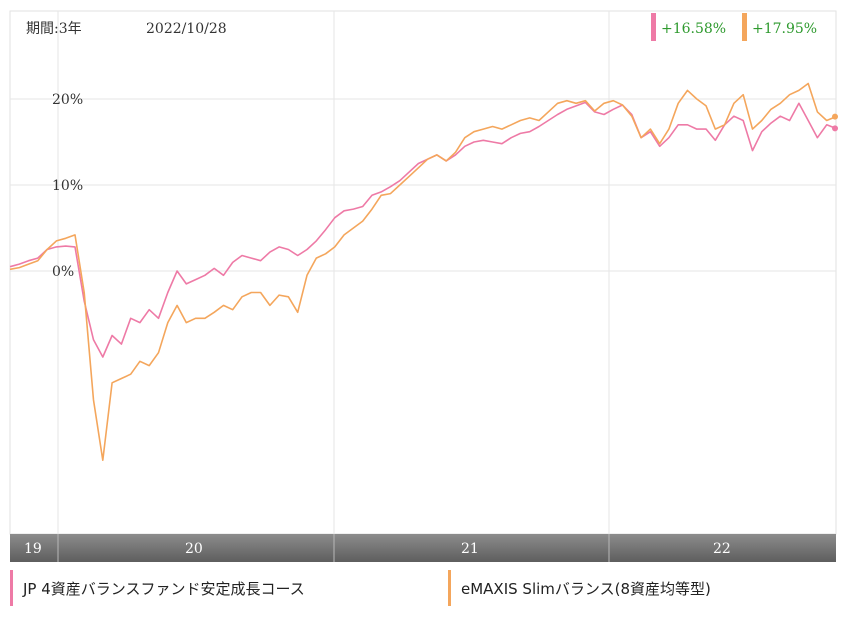 This screenshot has height=623, width=841. Describe the element at coordinates (835, 128) in the screenshot. I see `series-line-jp-end-point` at that location.